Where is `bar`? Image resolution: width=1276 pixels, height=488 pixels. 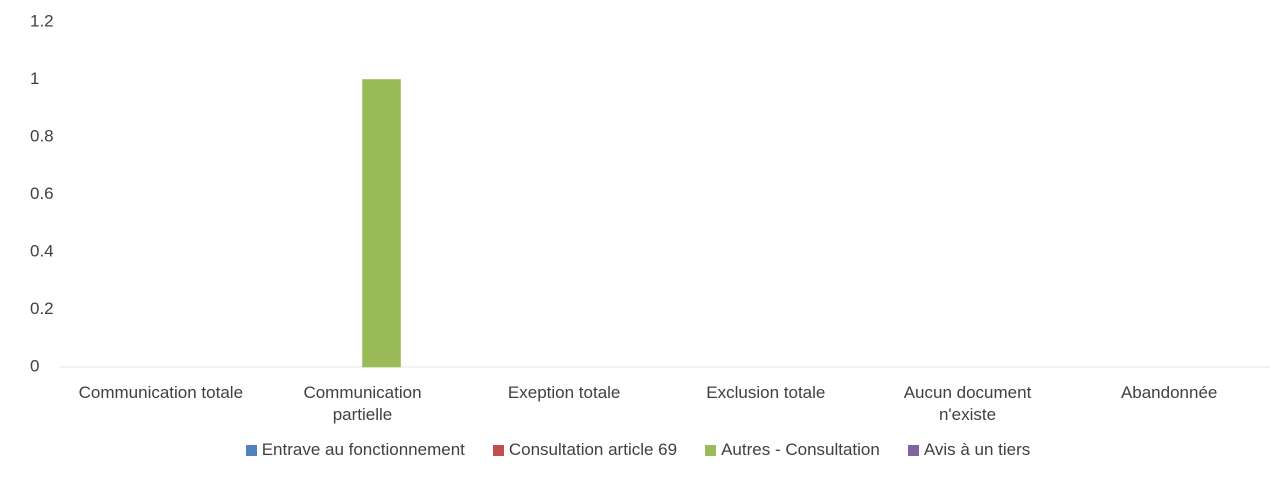 bar is located at coordinates (381, 223).